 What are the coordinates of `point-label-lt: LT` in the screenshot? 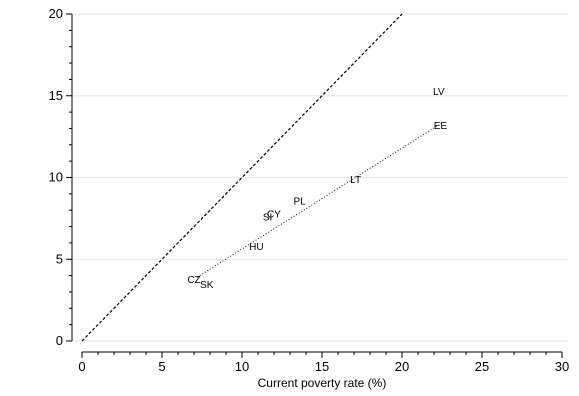 It's located at (355, 180).